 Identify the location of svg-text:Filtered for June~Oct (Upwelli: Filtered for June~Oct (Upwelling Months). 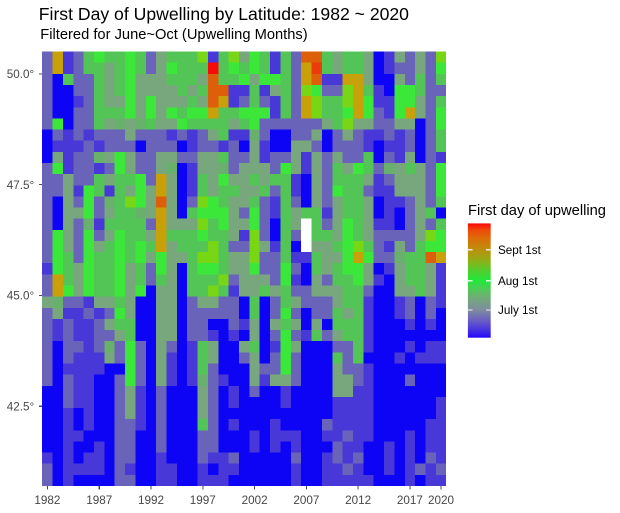
(173, 35).